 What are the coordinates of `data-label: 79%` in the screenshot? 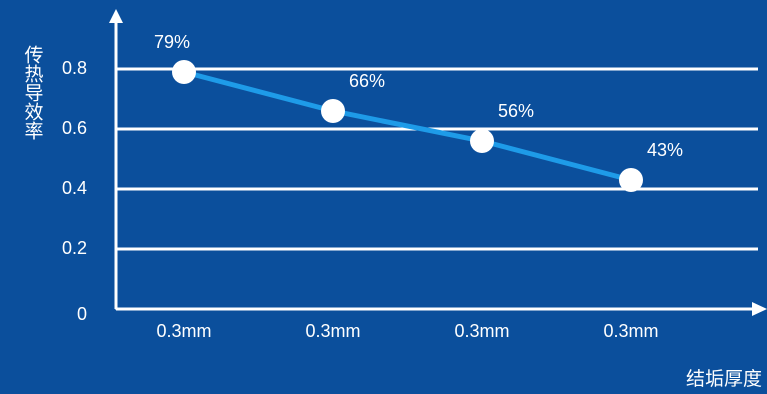 It's located at (172, 42).